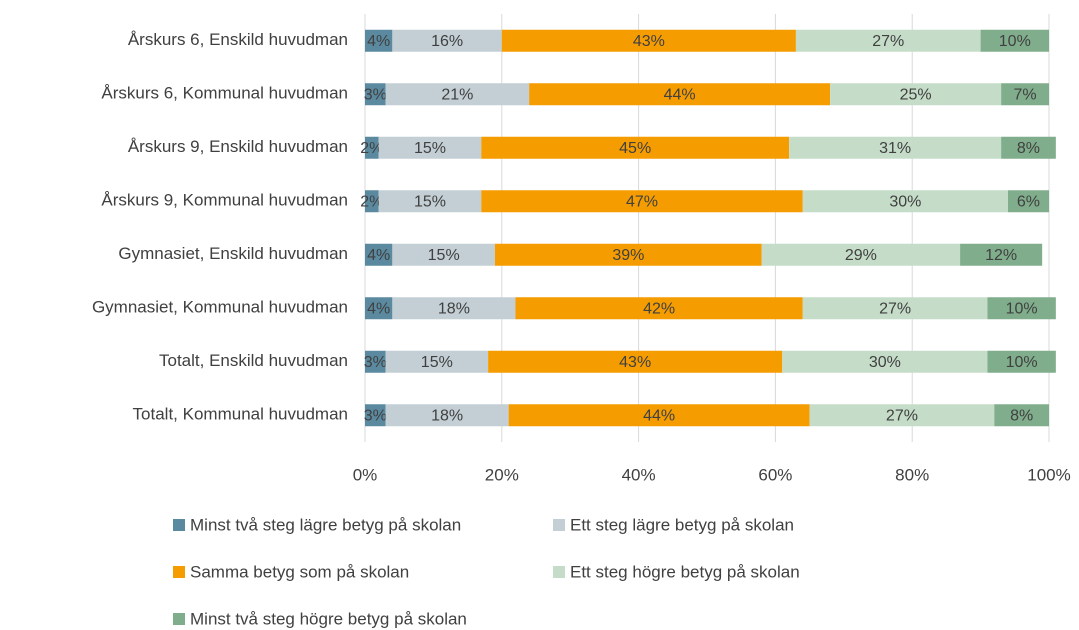 The width and height of the screenshot is (1079, 630). What do you see at coordinates (639, 474) in the screenshot?
I see `x-tick-label: 40%` at bounding box center [639, 474].